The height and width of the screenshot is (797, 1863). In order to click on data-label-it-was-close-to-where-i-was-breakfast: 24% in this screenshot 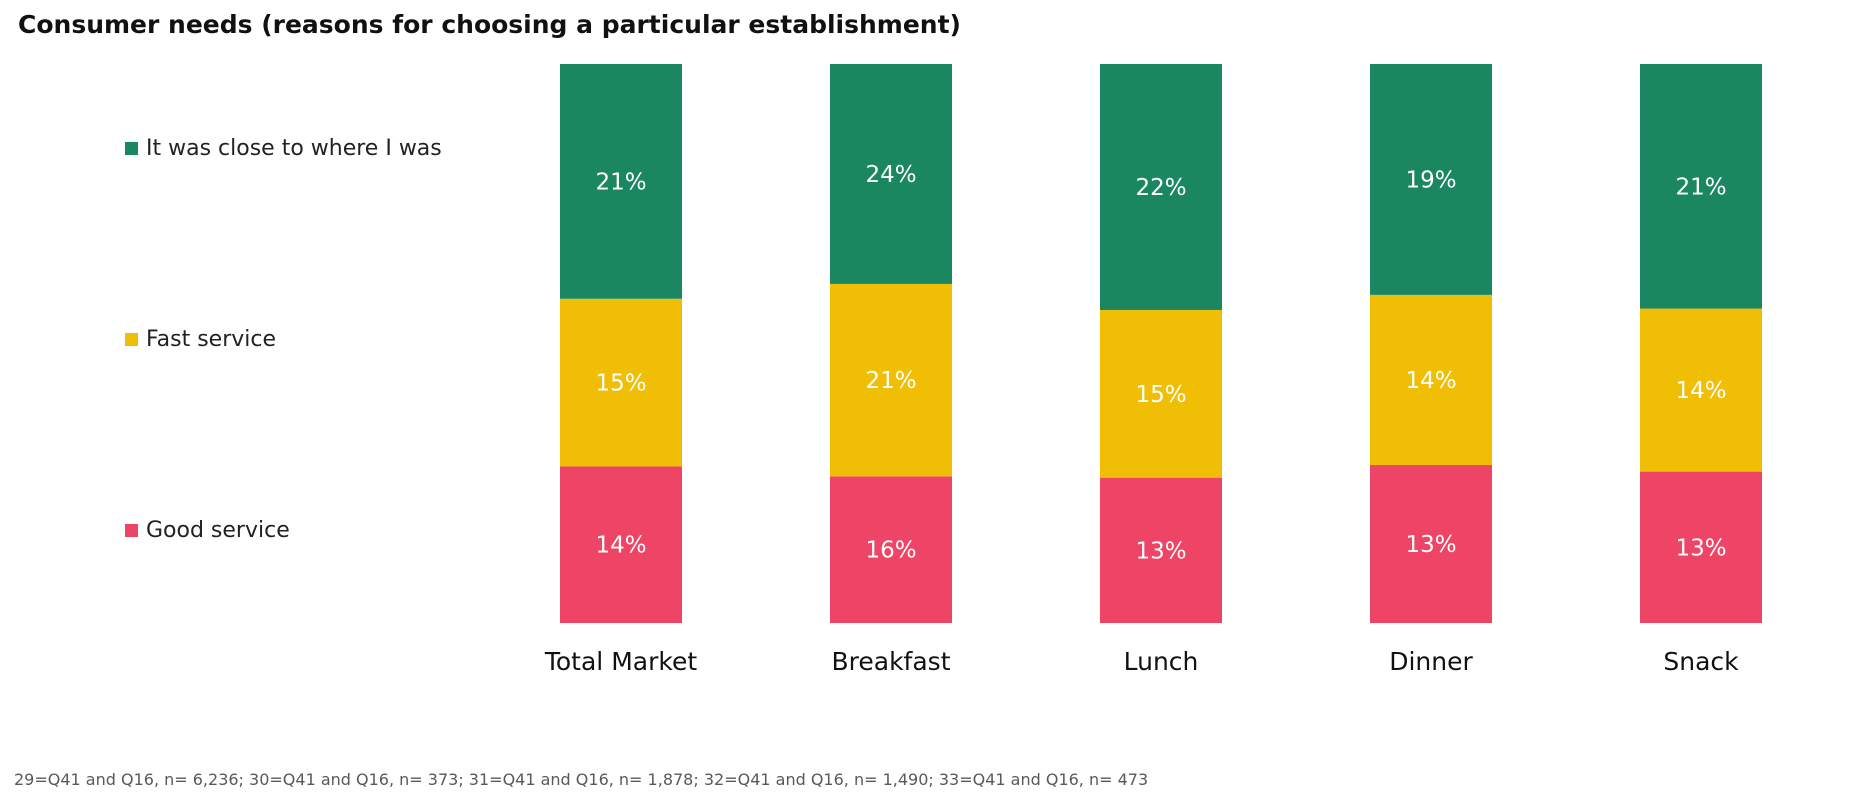, I will do `click(890, 175)`.